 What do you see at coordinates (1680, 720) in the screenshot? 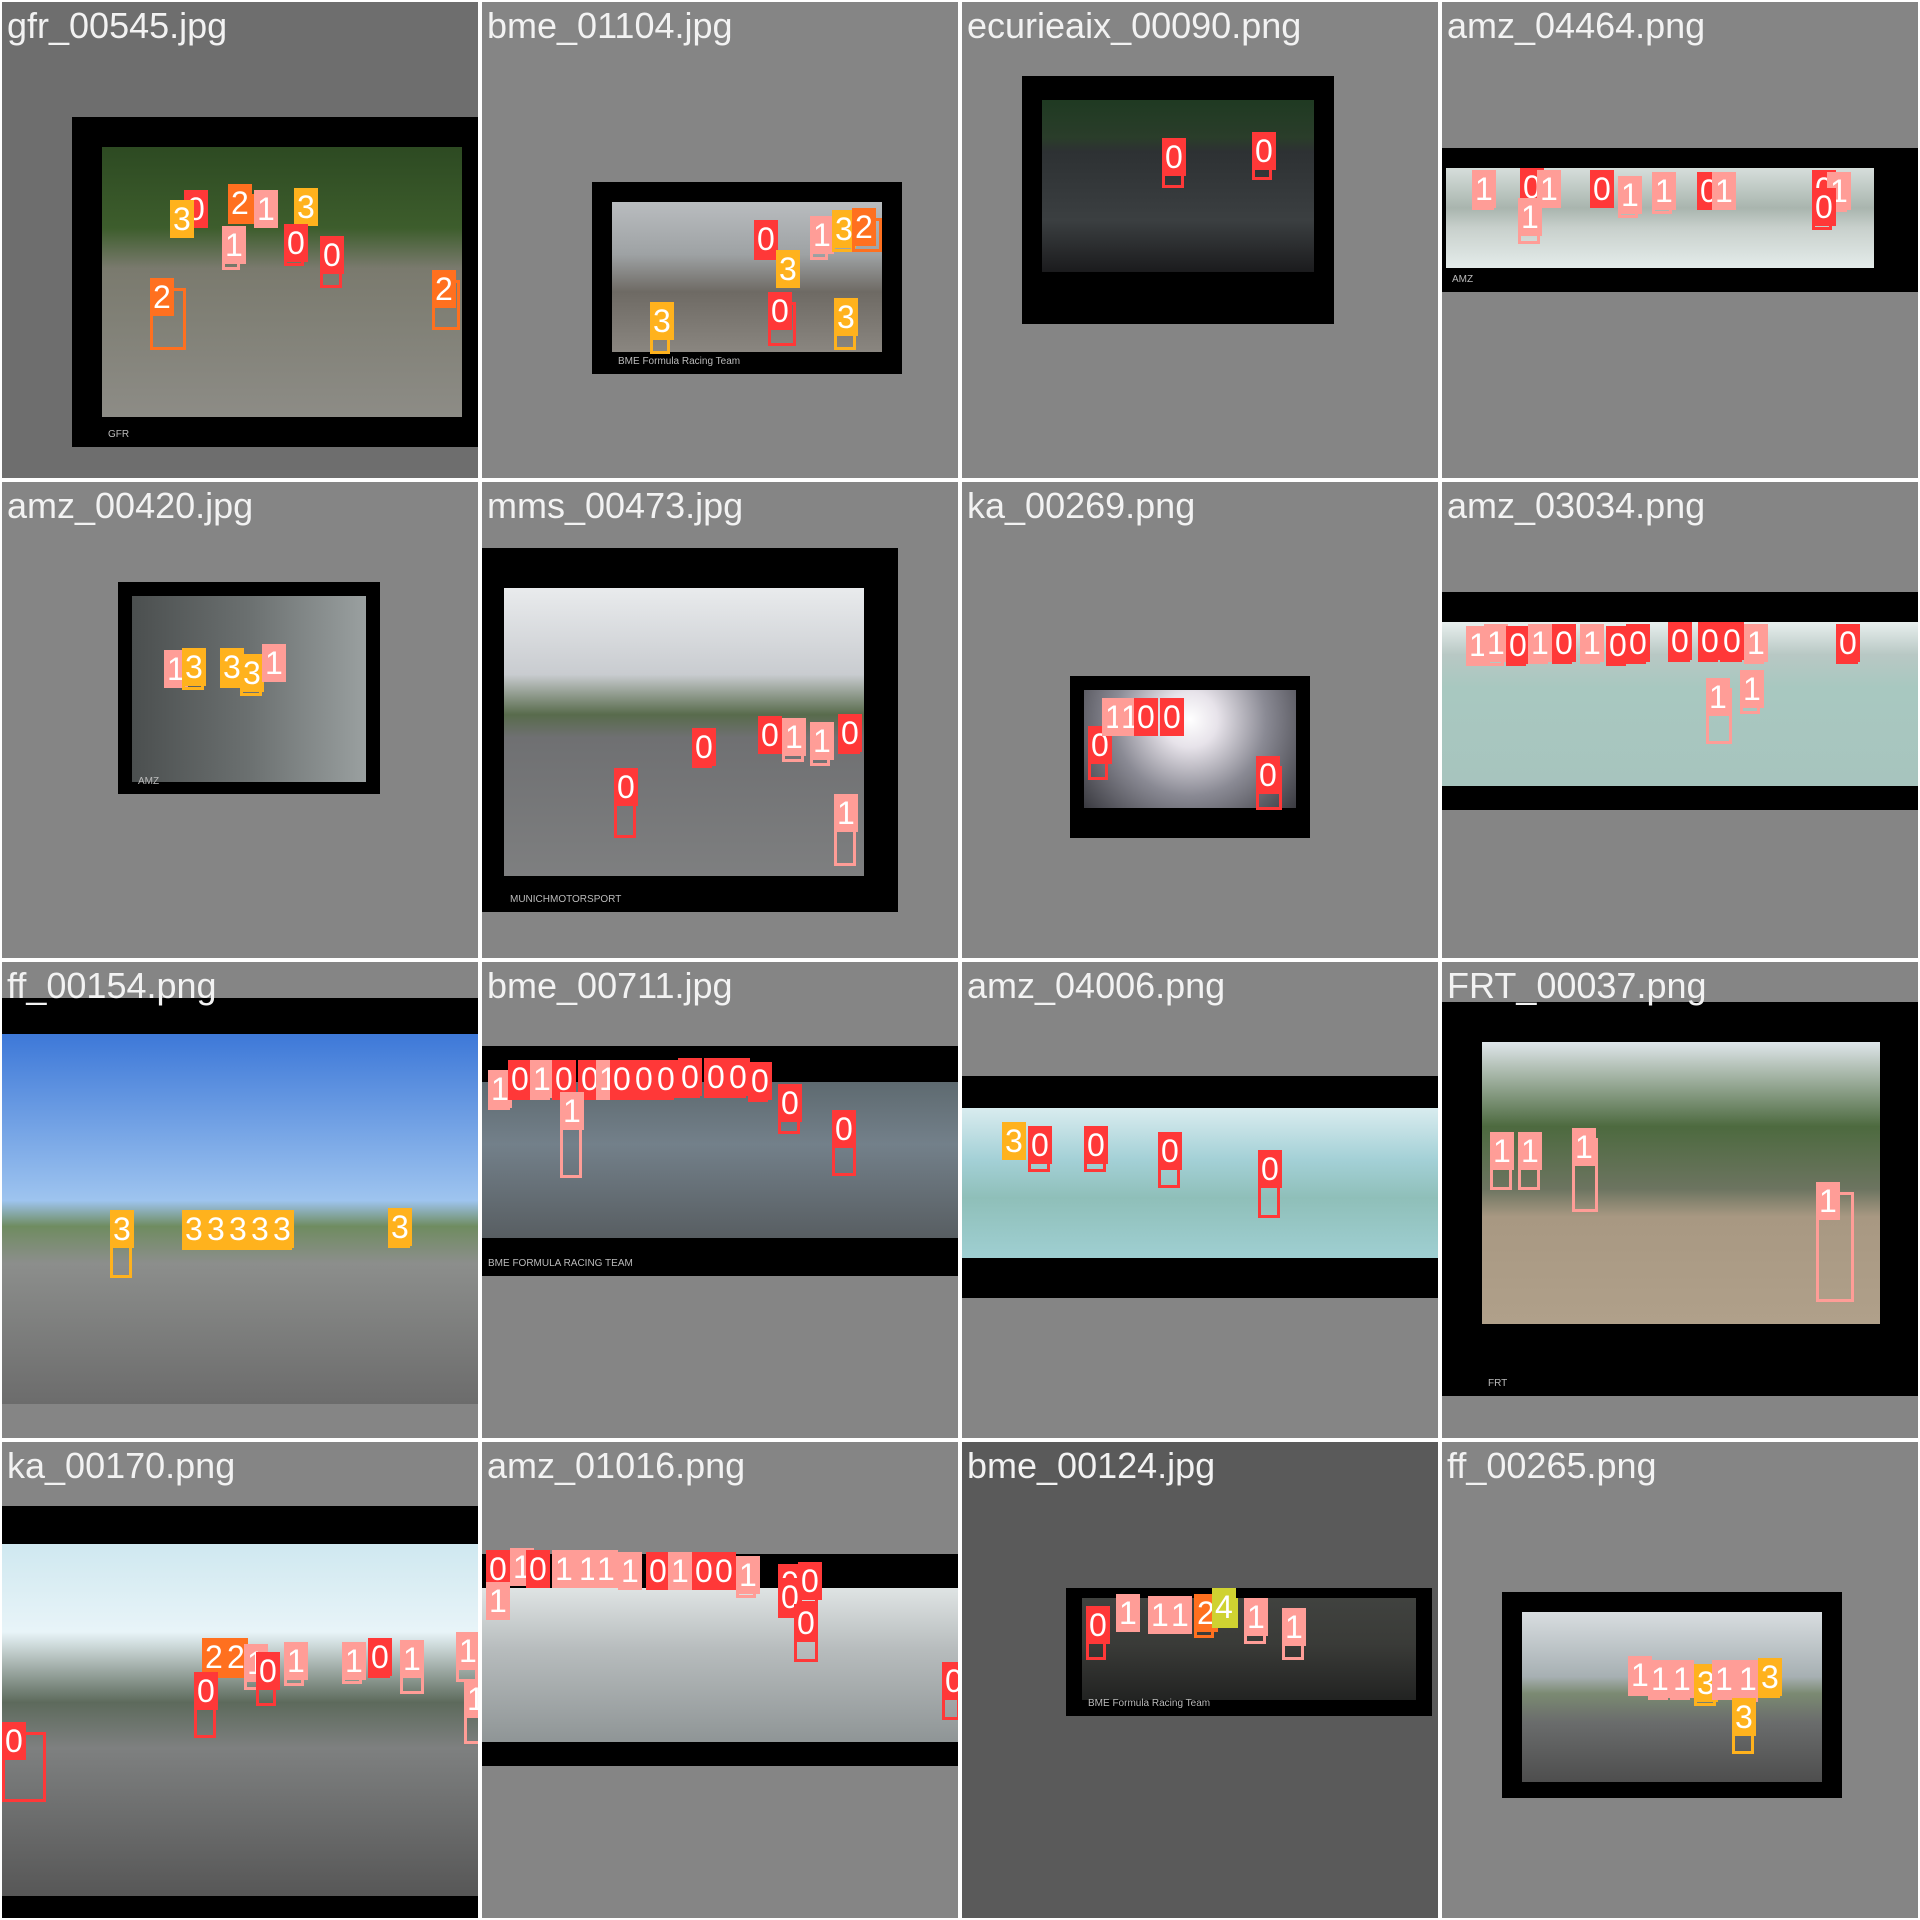
I see `mosaic-tile: 1 1 0 1 0 1 0 0 0 0 0 1 1 0 1 amz_03034.png` at bounding box center [1680, 720].